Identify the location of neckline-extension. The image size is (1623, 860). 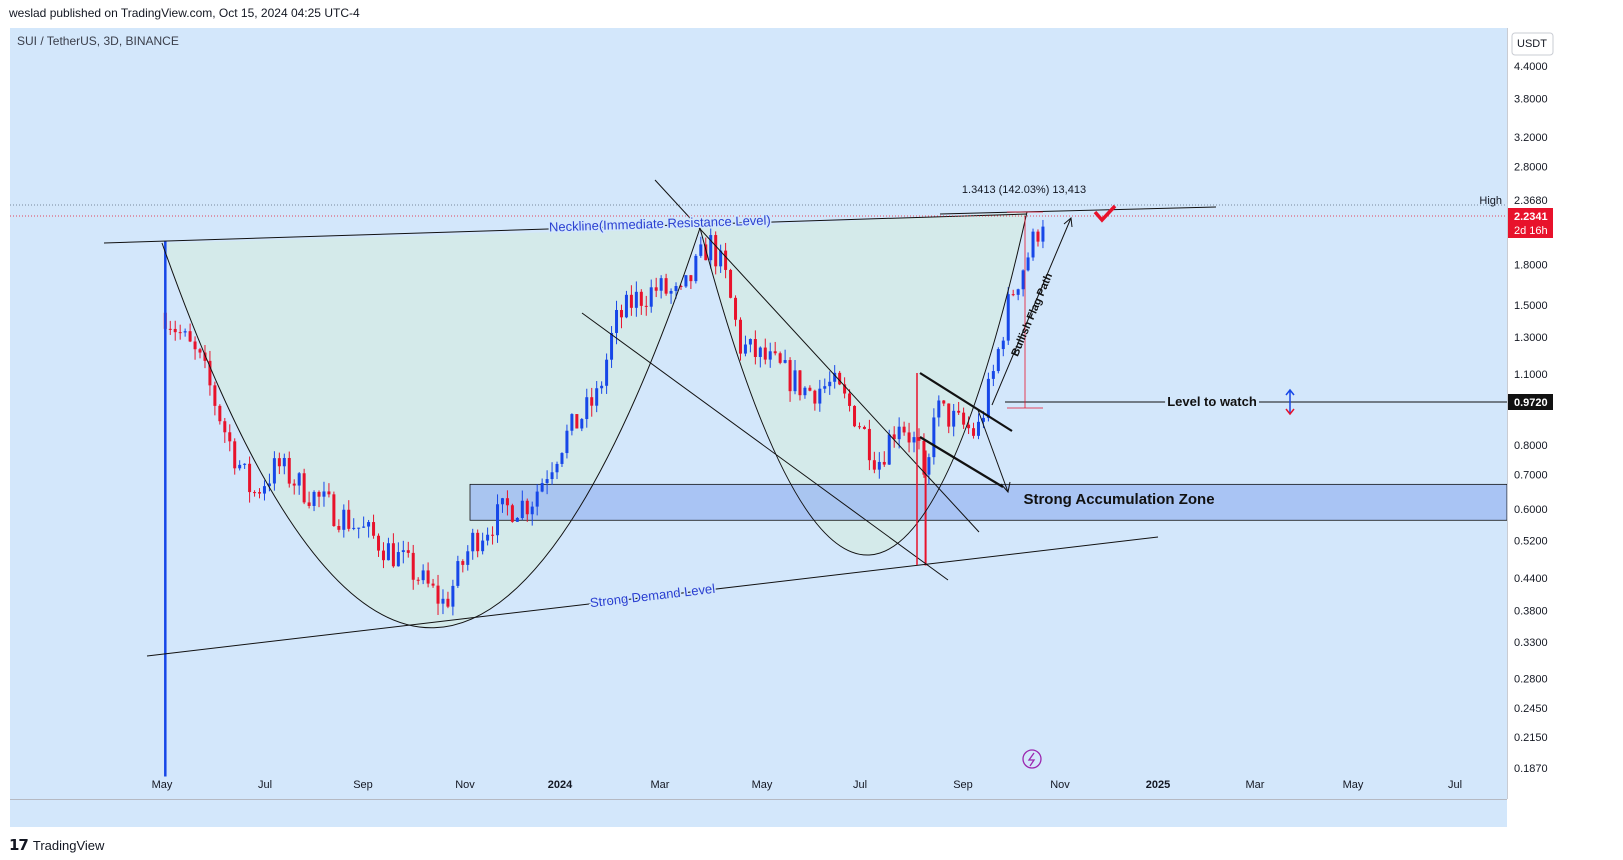
(1078, 210).